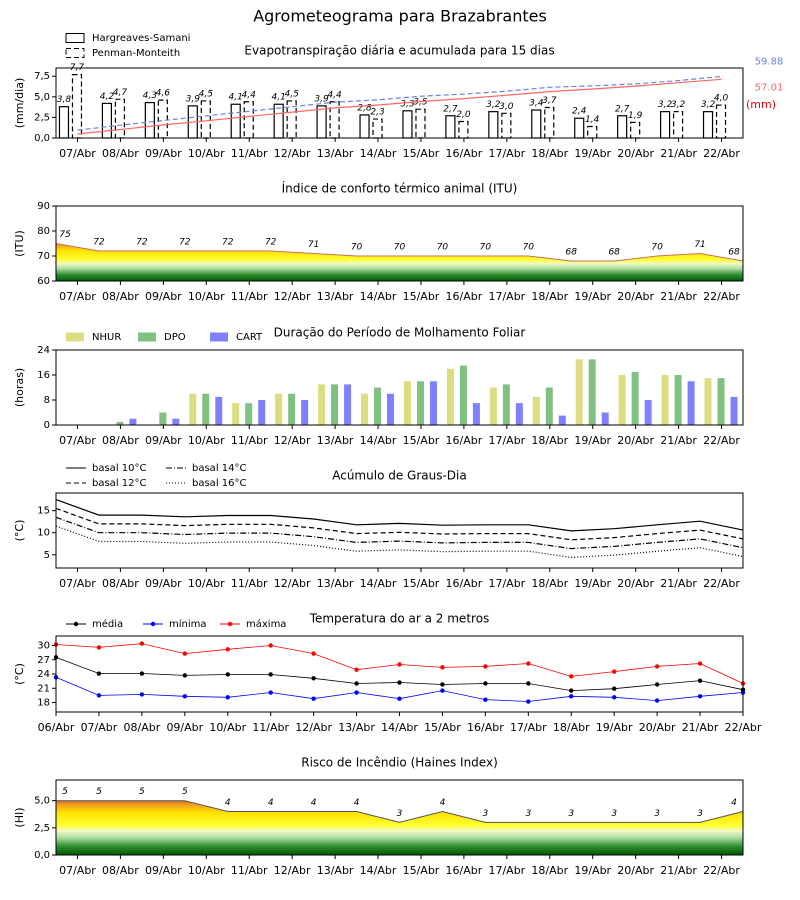 The width and height of the screenshot is (800, 900). I want to click on value-label: 4,1, so click(278, 98).